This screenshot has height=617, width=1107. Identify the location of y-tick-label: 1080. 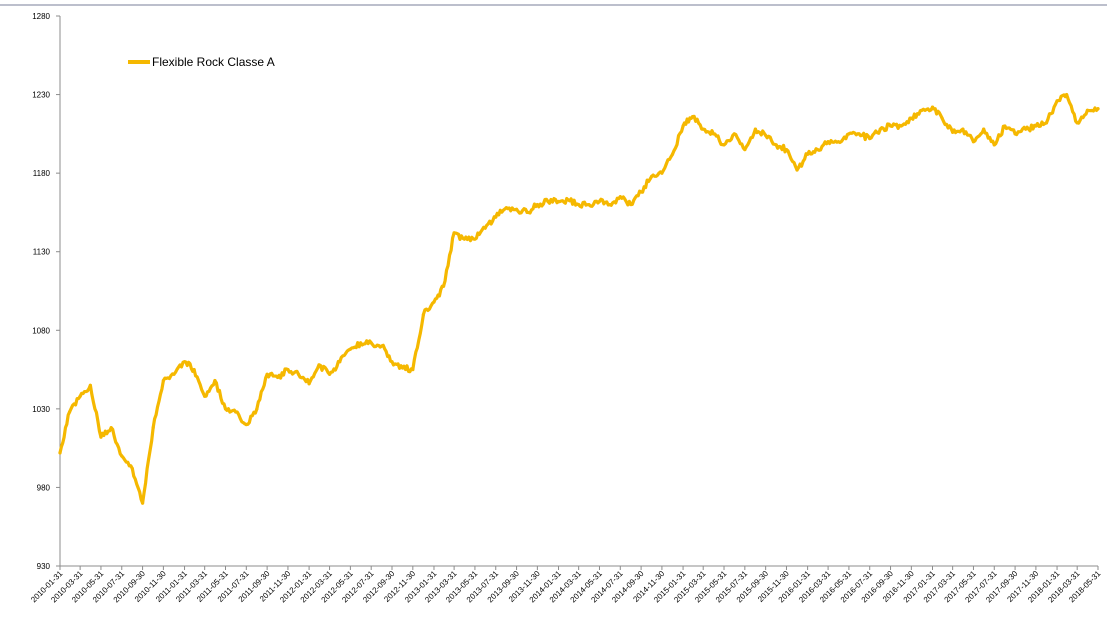
(41, 330).